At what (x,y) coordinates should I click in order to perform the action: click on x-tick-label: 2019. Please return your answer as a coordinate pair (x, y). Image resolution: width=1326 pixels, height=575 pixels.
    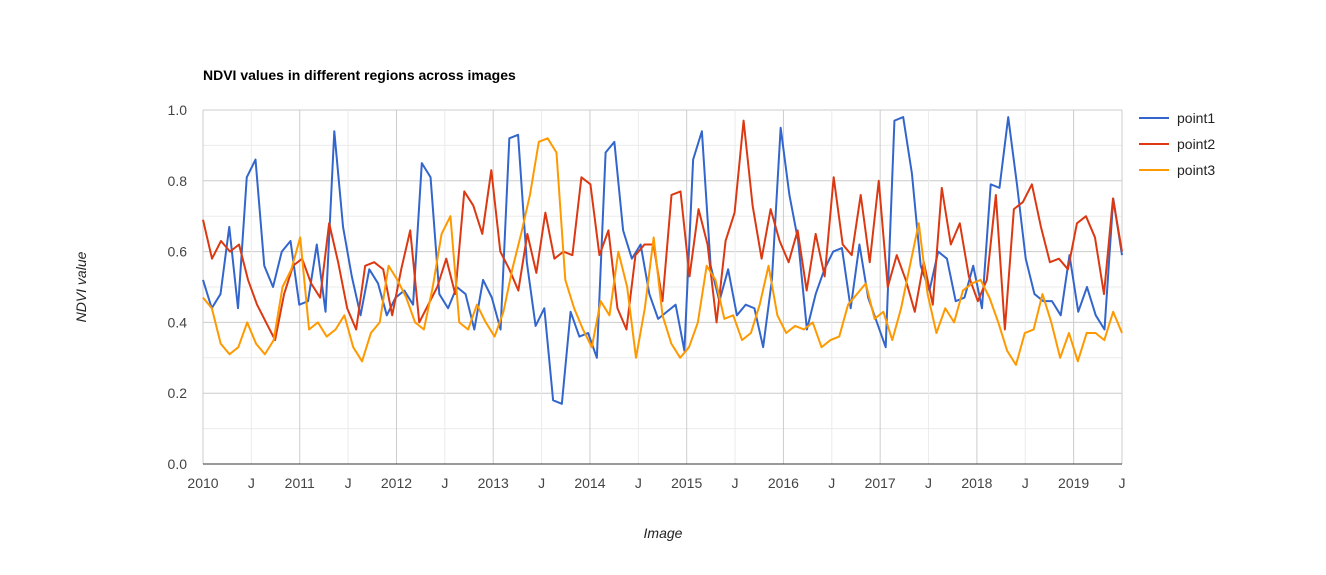
    Looking at the image, I should click on (1073, 483).